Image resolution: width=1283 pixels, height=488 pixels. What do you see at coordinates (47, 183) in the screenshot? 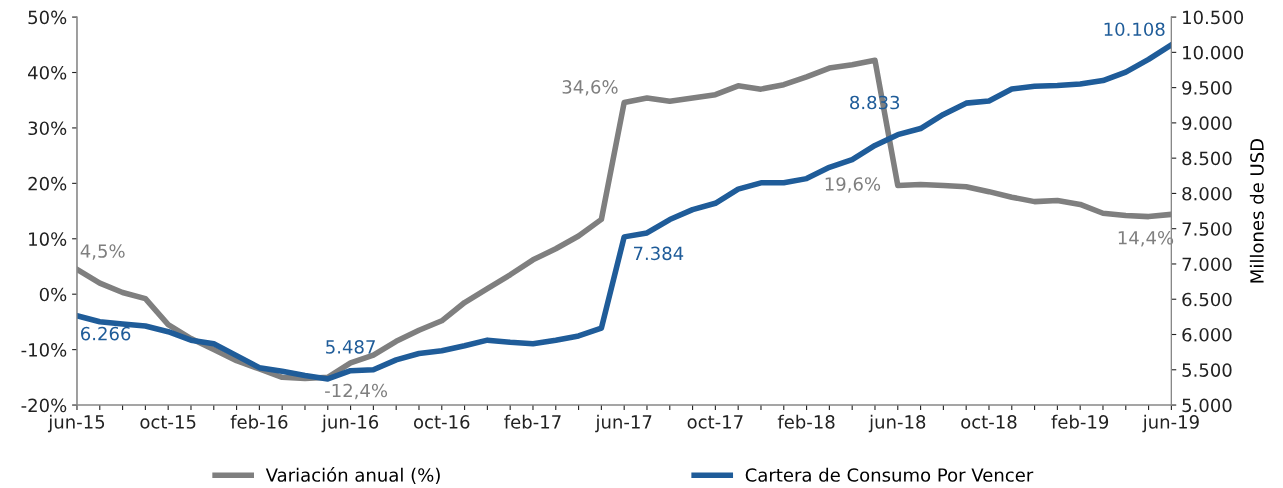
I see `y-tick-label: 20%` at bounding box center [47, 183].